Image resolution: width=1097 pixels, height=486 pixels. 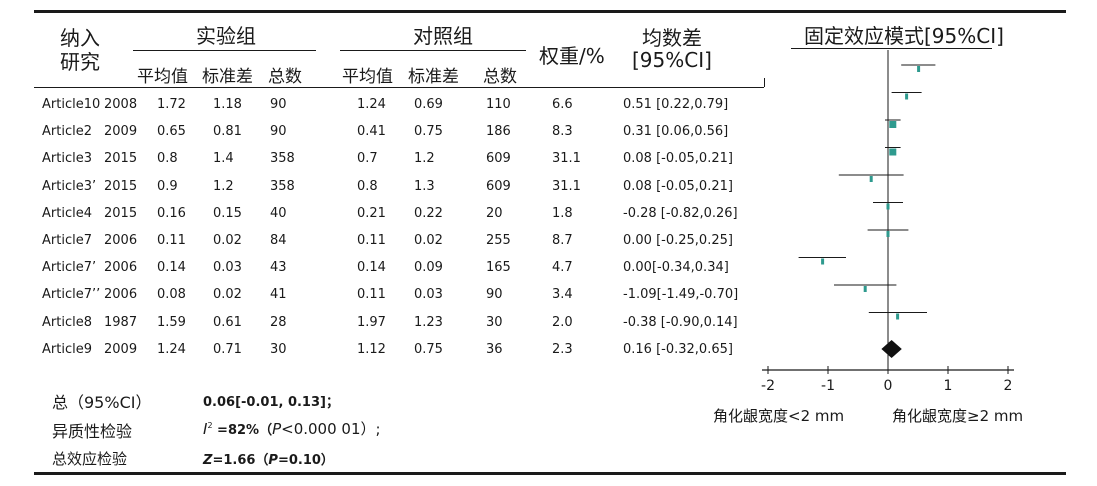 What do you see at coordinates (572, 56) in the screenshot?
I see `header-weight: 权重/%` at bounding box center [572, 56].